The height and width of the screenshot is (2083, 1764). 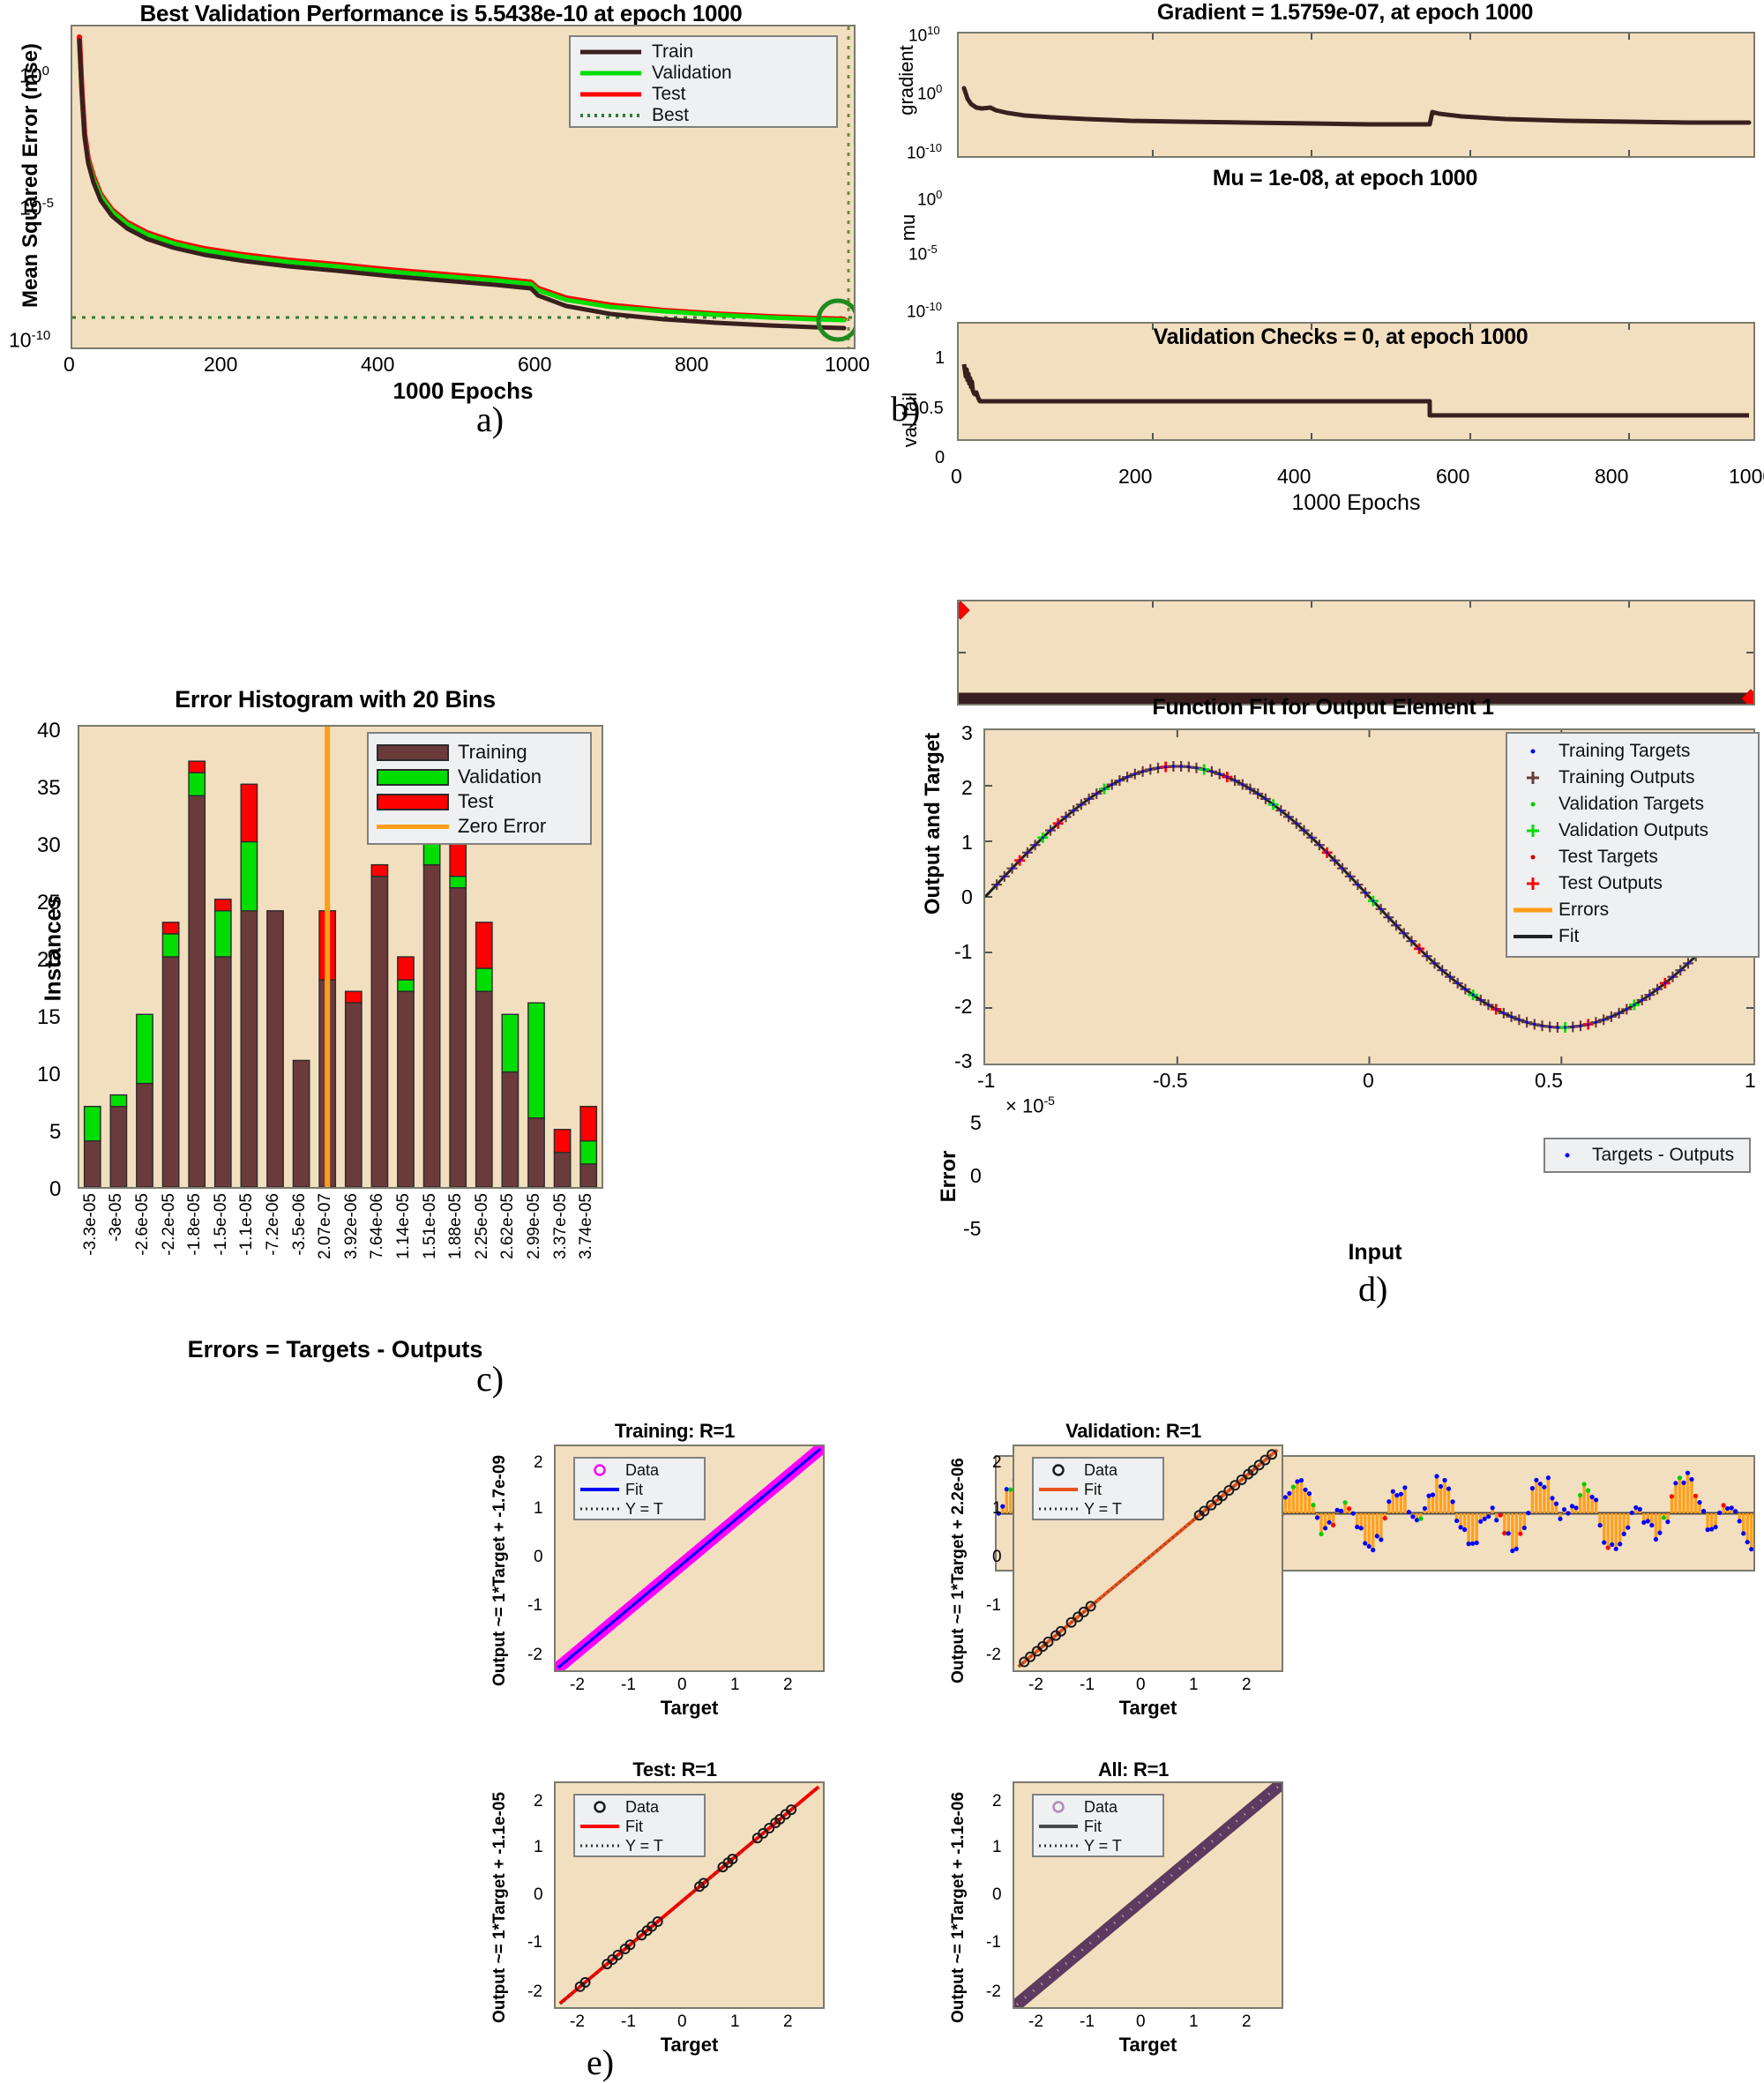 What do you see at coordinates (788, 1685) in the screenshot?
I see `reg-training-xtick-2: 2` at bounding box center [788, 1685].